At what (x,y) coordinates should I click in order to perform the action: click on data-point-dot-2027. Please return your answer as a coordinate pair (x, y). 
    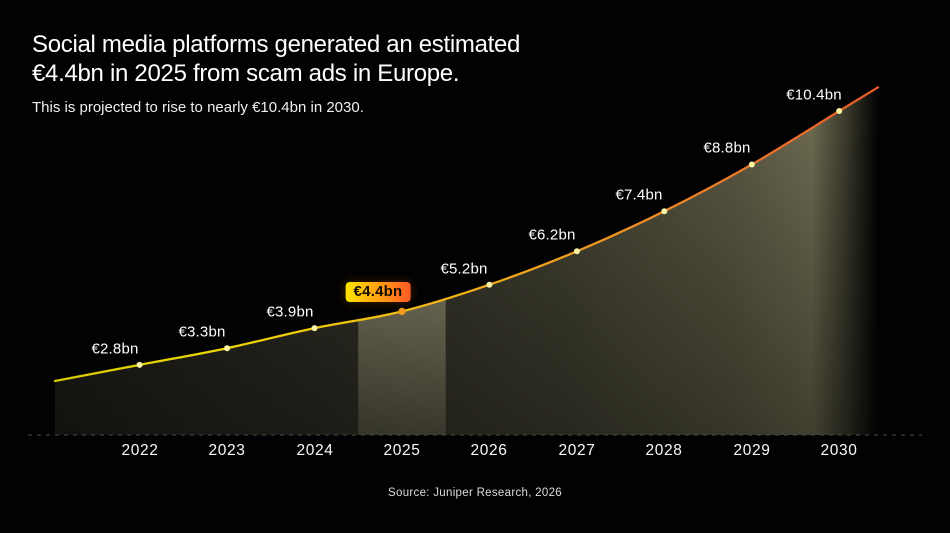
    Looking at the image, I should click on (576, 251).